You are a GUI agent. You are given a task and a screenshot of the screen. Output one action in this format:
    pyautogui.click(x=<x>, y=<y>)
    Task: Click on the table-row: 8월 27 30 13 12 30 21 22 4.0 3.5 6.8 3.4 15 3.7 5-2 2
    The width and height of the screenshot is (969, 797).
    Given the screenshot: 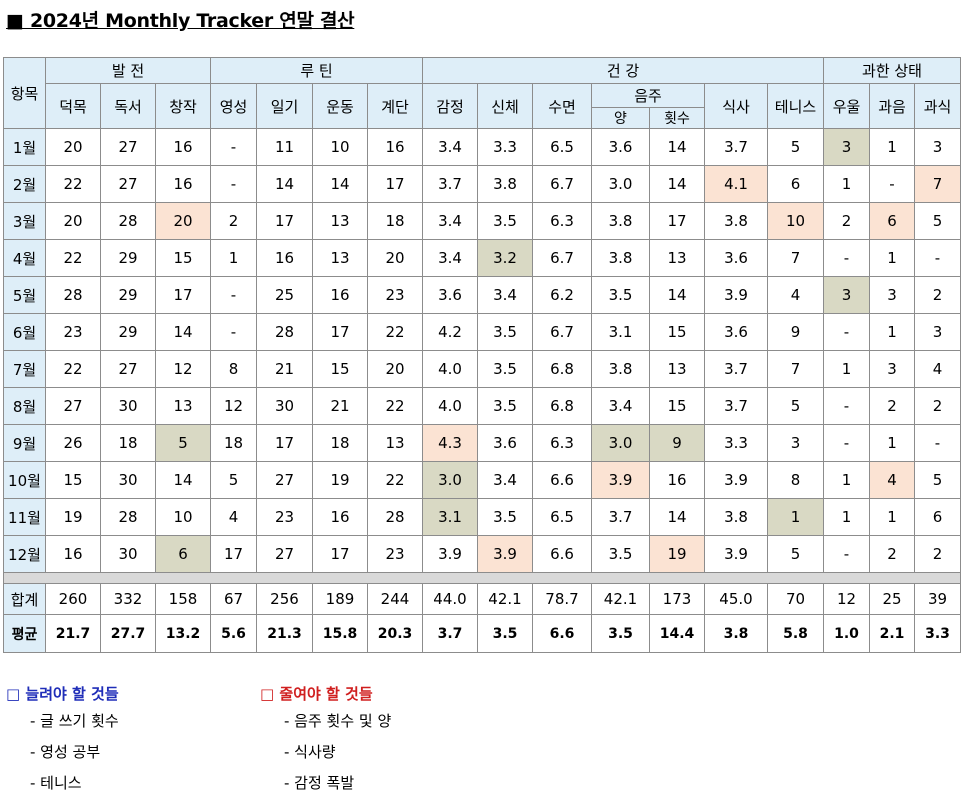 What is the action you would take?
    pyautogui.click(x=482, y=406)
    